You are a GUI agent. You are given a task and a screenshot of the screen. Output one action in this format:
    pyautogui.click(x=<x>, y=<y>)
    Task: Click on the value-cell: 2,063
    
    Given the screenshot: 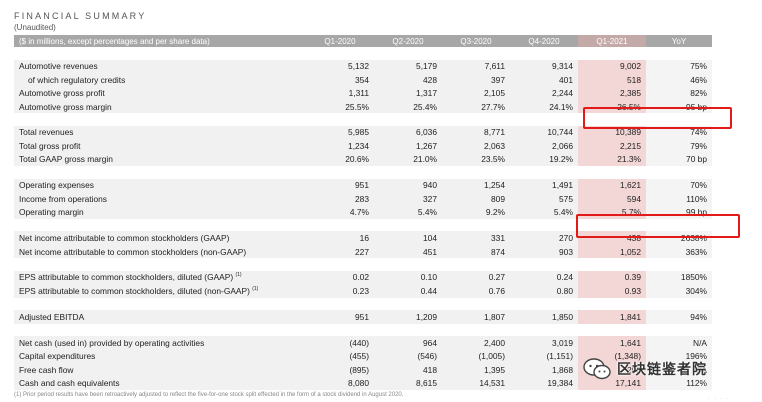 What is the action you would take?
    pyautogui.click(x=476, y=146)
    